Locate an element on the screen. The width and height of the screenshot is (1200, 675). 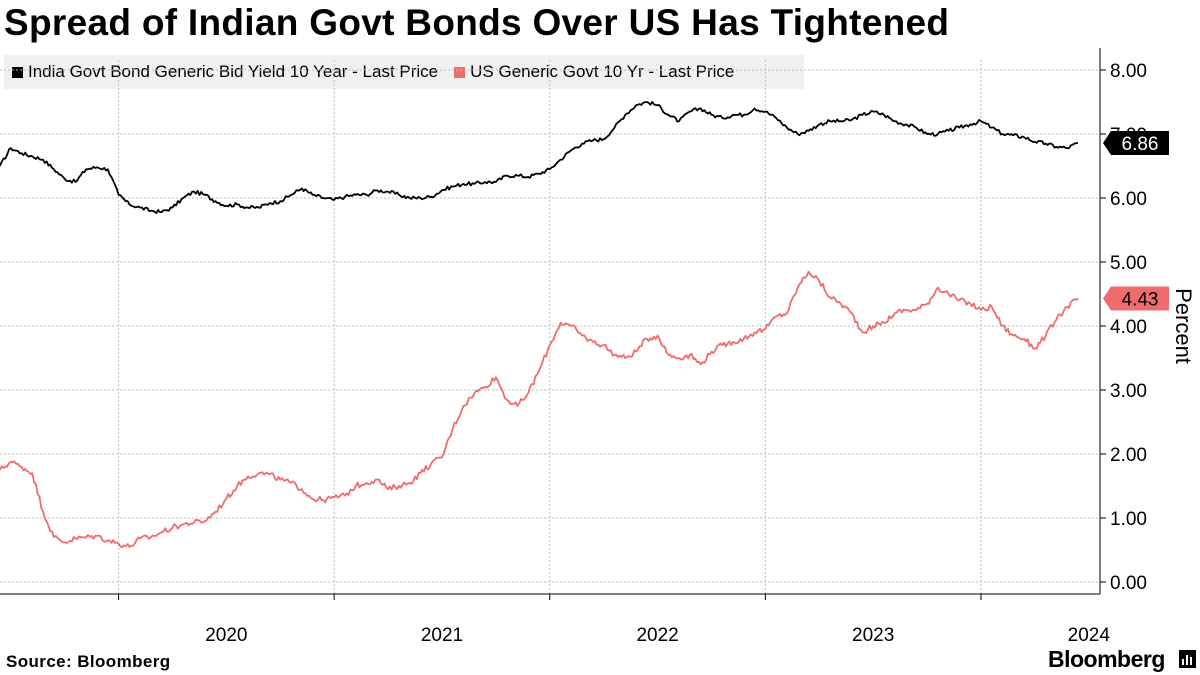
x-tick-label: 2023 is located at coordinates (873, 635).